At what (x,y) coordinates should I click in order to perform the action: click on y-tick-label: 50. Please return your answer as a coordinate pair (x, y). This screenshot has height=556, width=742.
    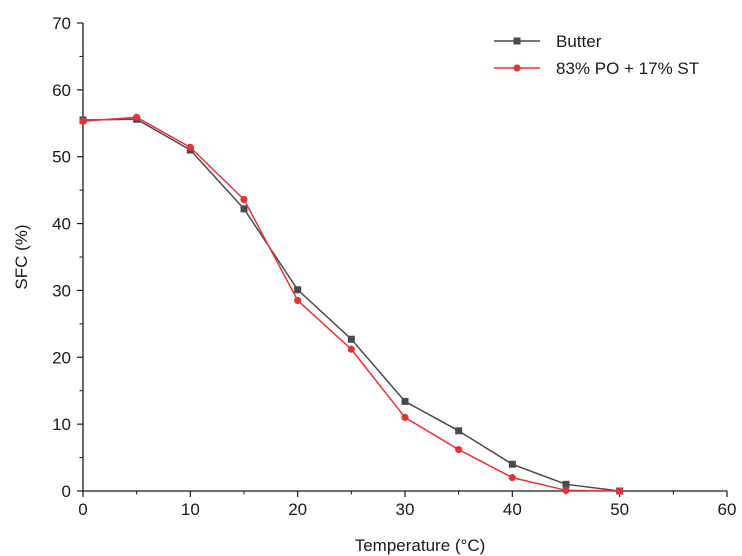
    Looking at the image, I should click on (61, 157).